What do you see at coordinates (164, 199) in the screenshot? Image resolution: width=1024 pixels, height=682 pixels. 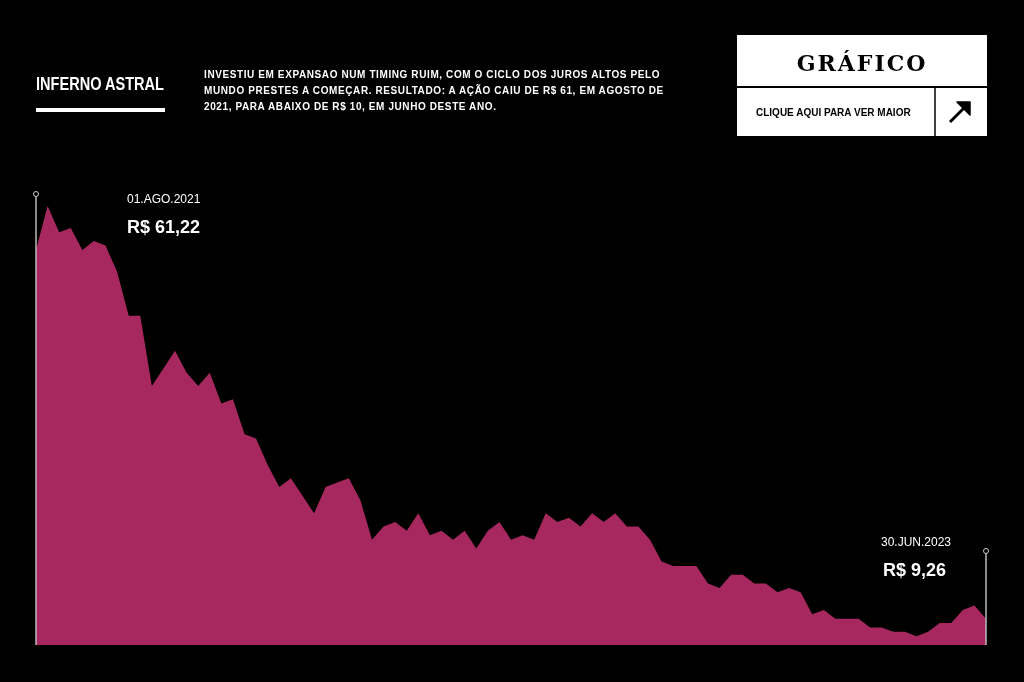 I see `annotation: 01.AGO.2021` at bounding box center [164, 199].